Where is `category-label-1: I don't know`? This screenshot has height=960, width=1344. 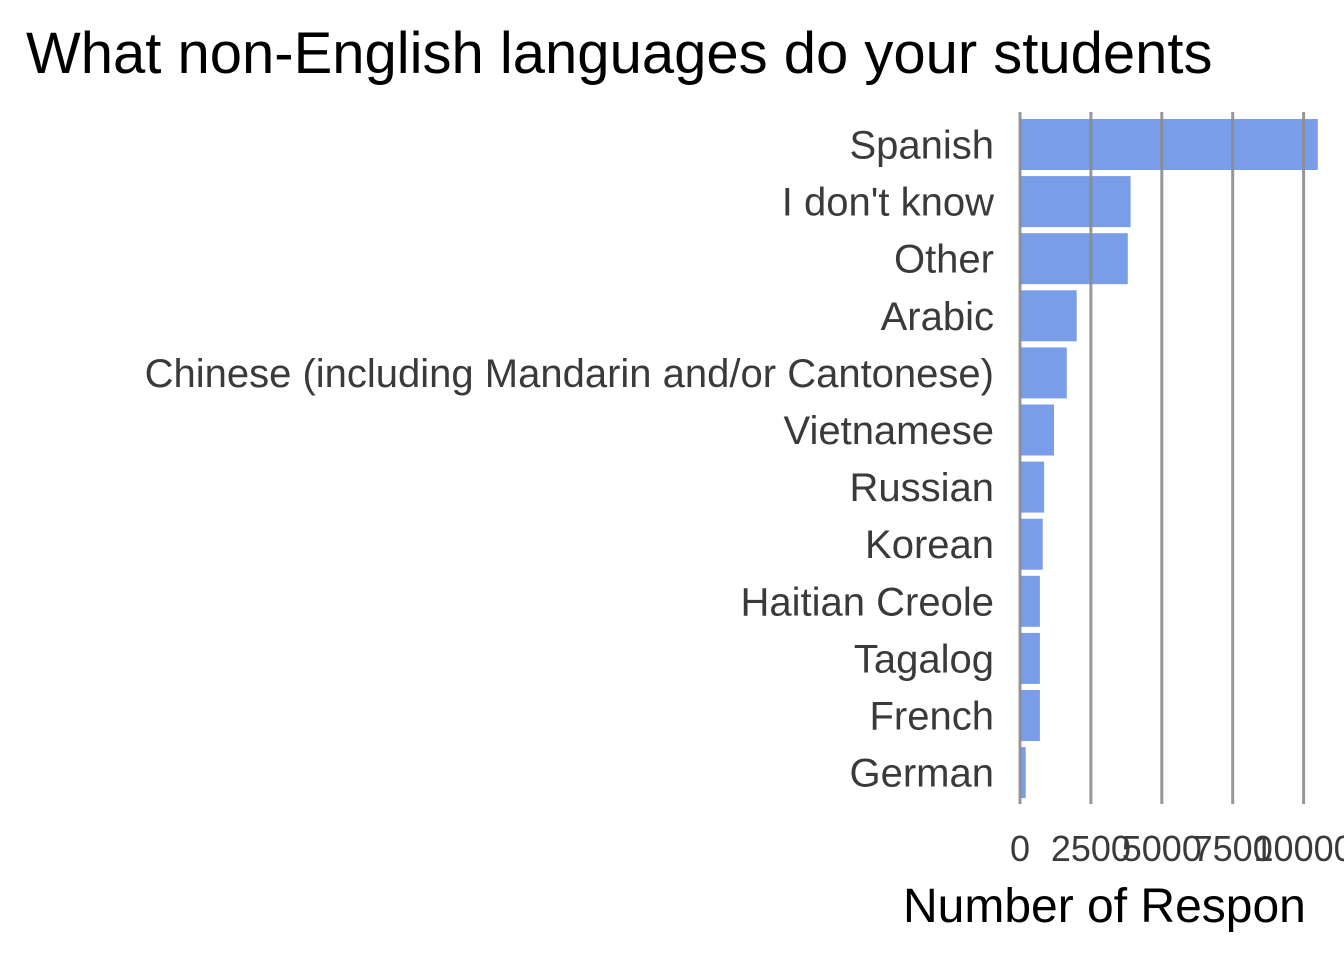 category-label-1: I don't know is located at coordinates (888, 203).